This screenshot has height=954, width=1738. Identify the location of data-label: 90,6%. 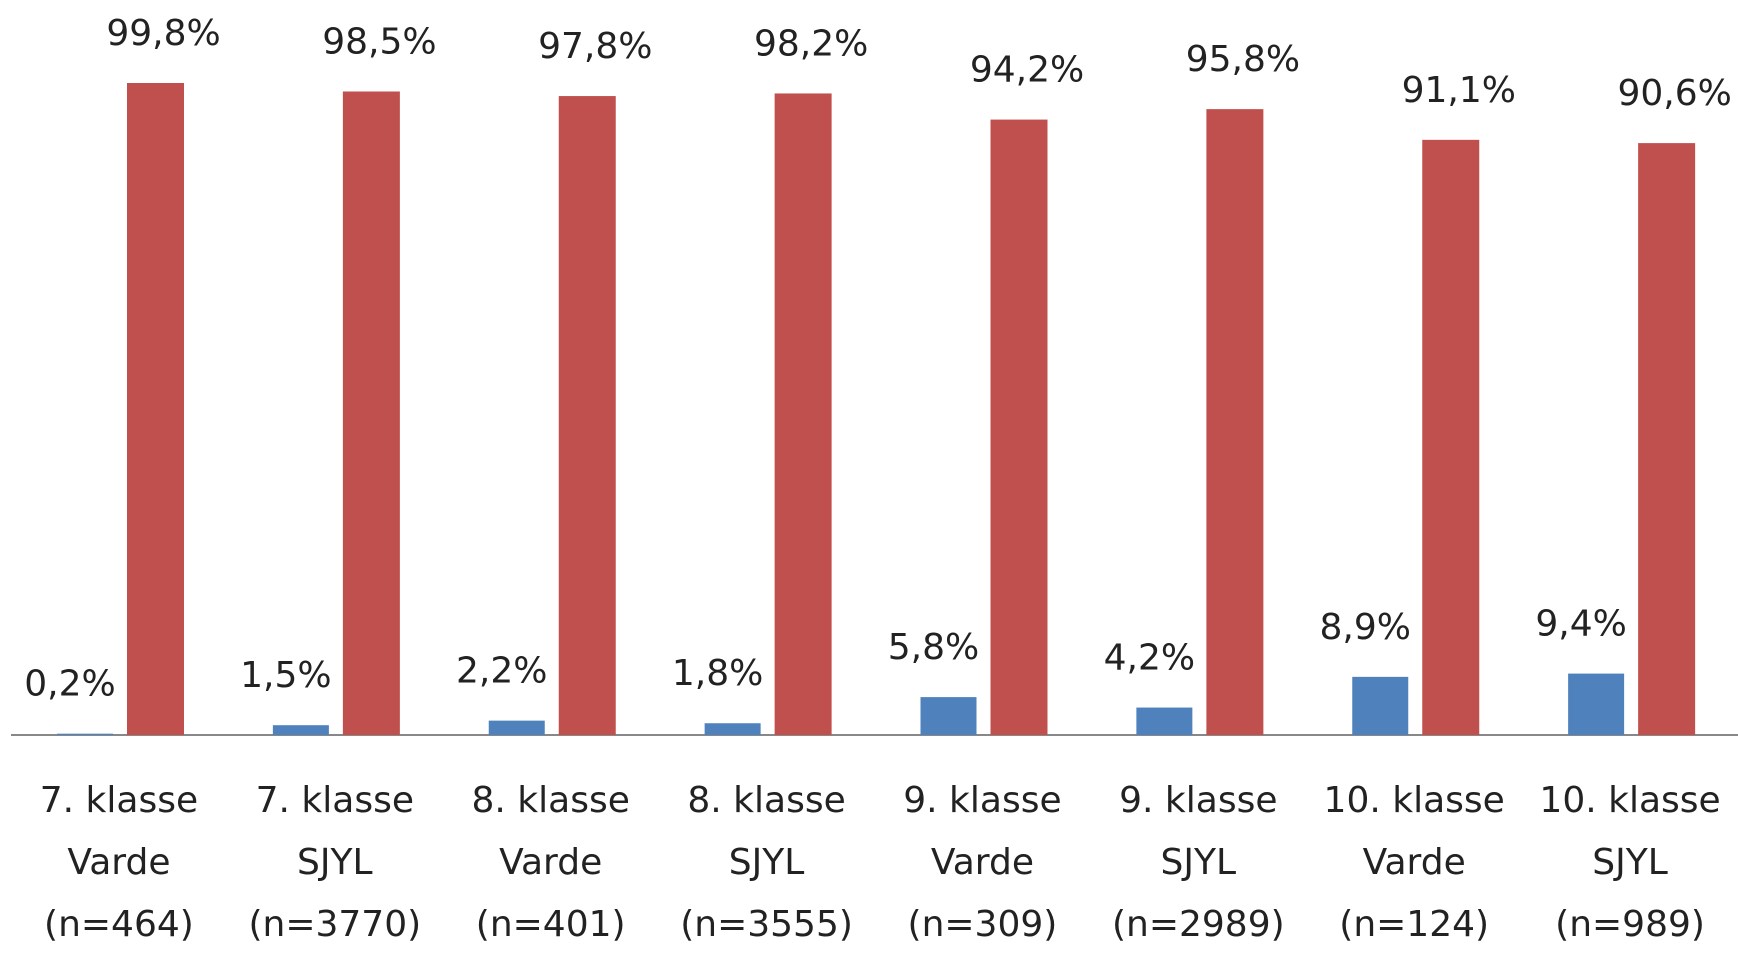
(1674, 93).